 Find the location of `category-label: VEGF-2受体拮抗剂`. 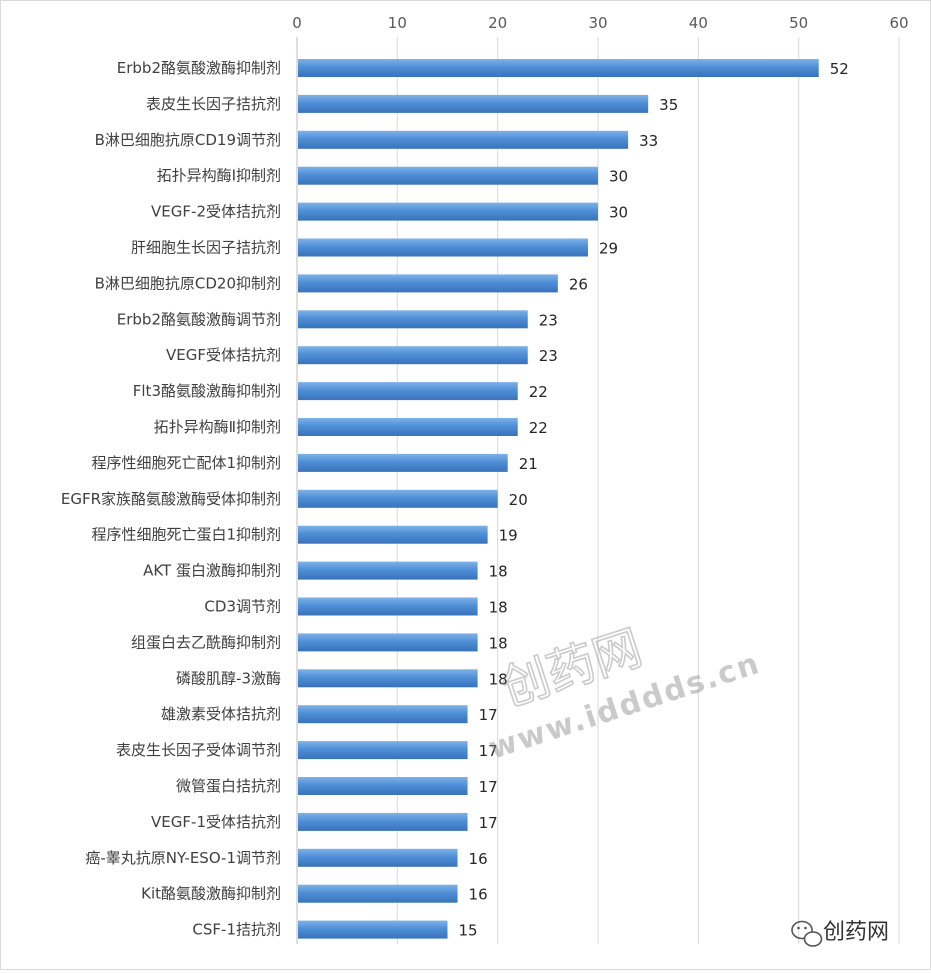

category-label: VEGF-2受体拮抗剂 is located at coordinates (216, 212).